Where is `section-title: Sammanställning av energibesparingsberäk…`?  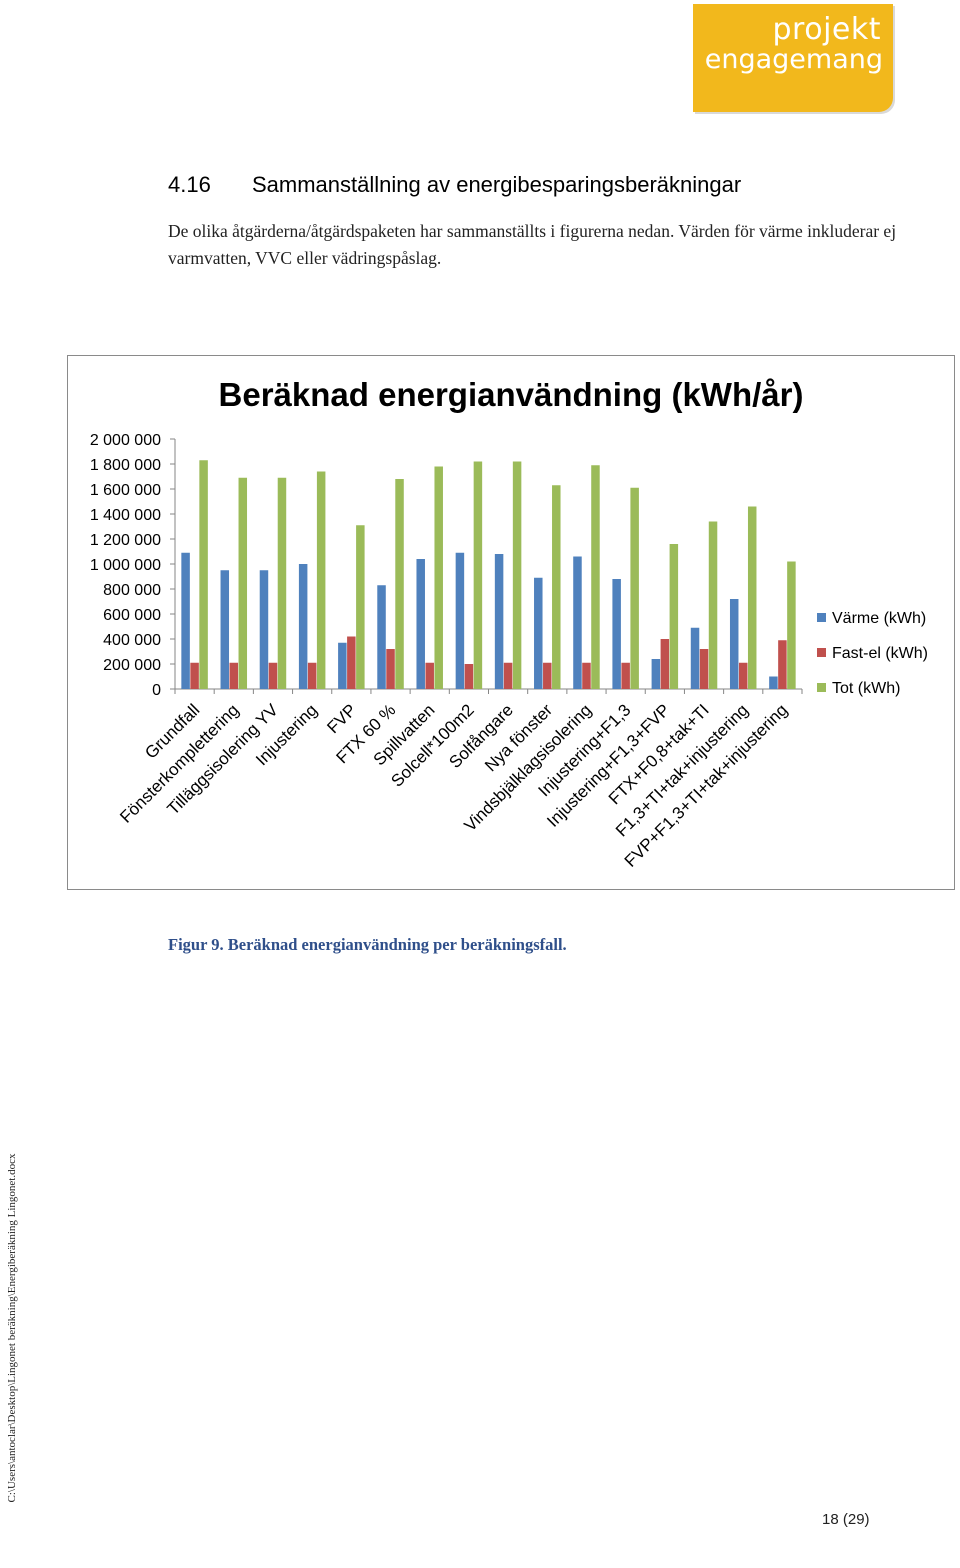
section-title: Sammanställning av energibesparingsberäk… is located at coordinates (497, 184).